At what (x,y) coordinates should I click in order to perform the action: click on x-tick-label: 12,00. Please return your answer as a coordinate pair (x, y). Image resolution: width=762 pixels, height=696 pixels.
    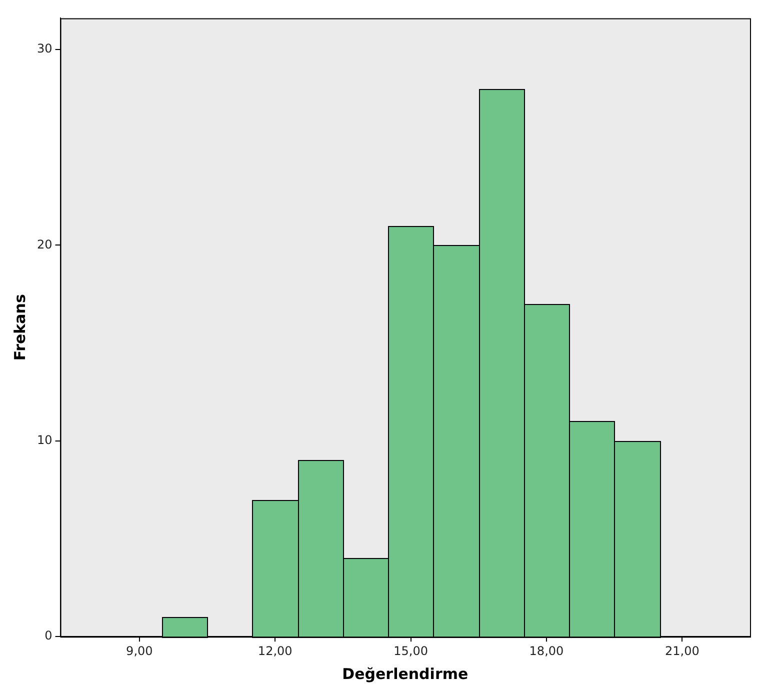
    Looking at the image, I should click on (275, 651).